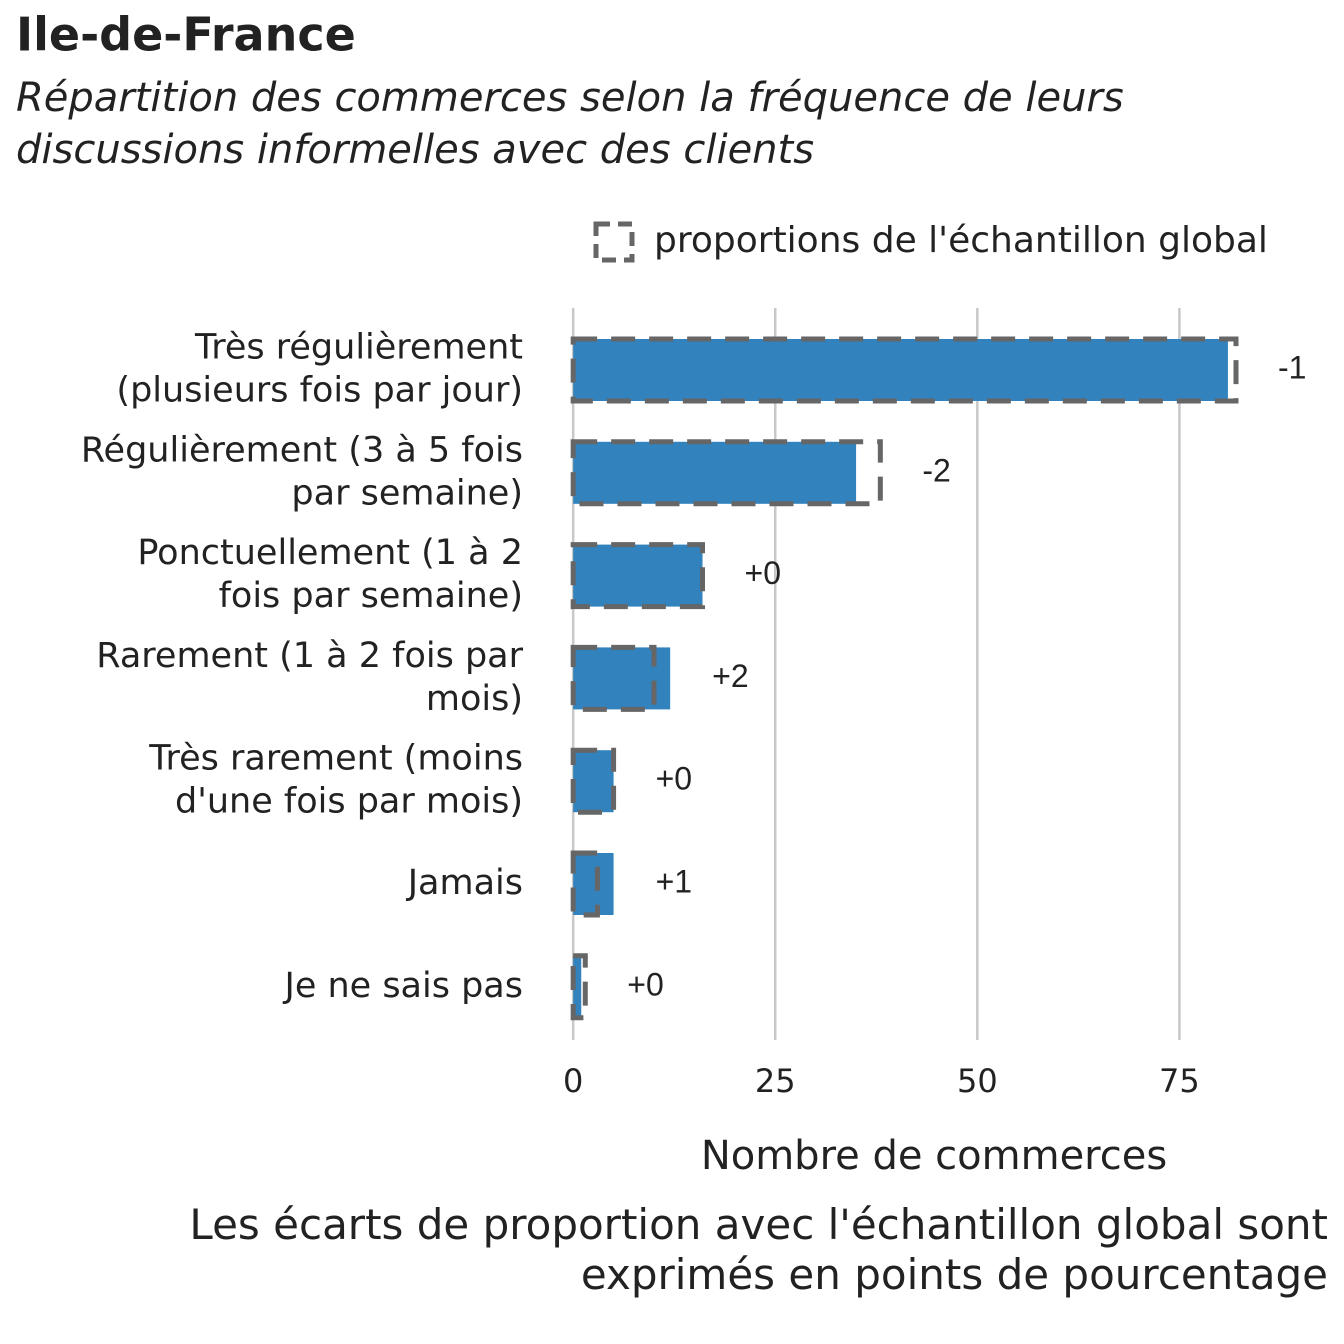 The height and width of the screenshot is (1344, 1344). I want to click on y-tick-label: Rarement (1 à 2 fois par mois), so click(309, 677).